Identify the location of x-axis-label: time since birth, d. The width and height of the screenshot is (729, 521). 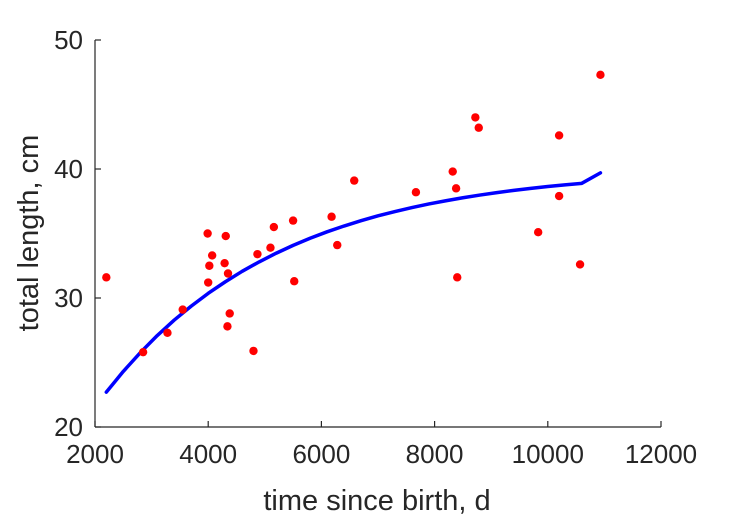
(376, 501).